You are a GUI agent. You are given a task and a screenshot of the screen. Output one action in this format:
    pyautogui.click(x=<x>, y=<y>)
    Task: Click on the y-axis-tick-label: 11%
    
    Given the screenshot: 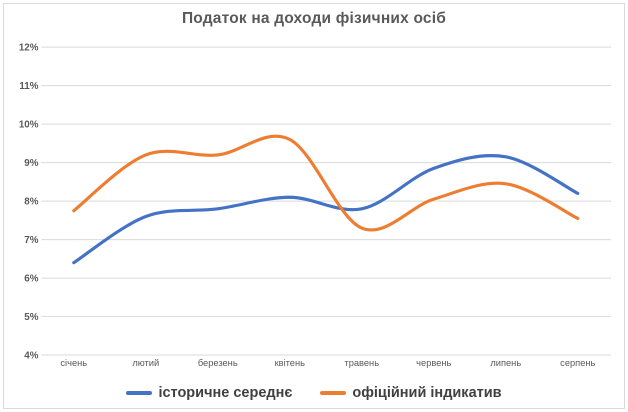 What is the action you would take?
    pyautogui.click(x=28, y=86)
    